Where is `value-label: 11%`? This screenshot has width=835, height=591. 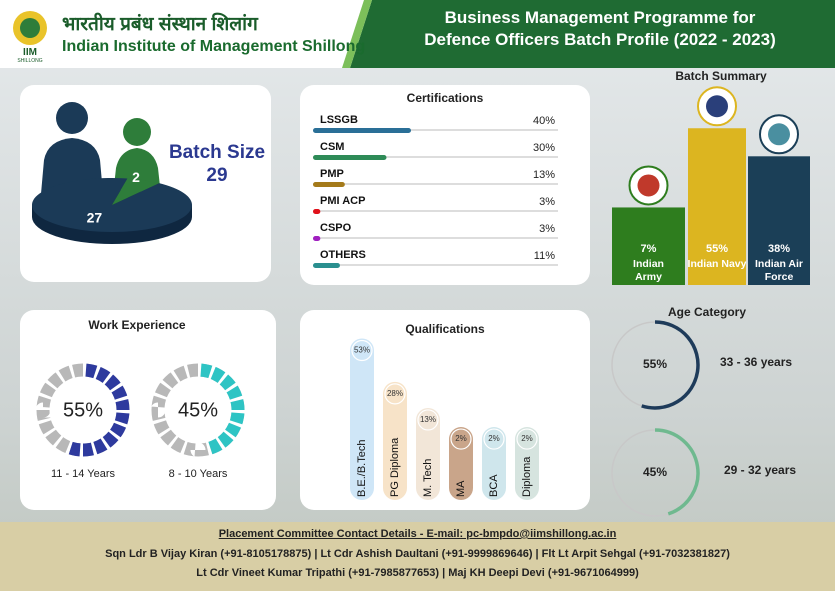
value-label: 11% is located at coordinates (544, 256).